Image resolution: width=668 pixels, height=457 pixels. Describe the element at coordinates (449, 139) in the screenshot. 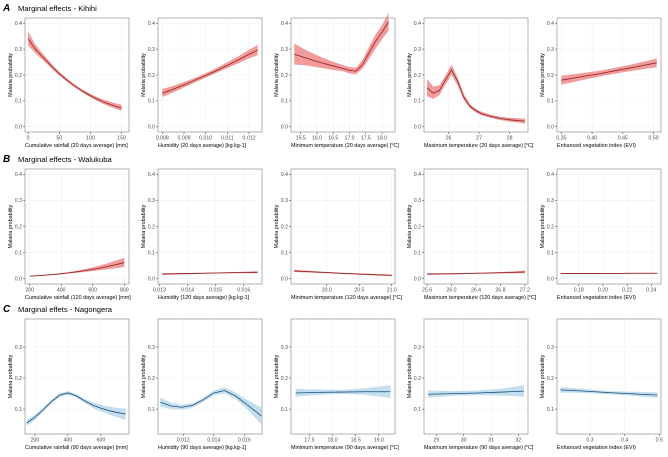

I see `x-tick-label: 26` at that location.